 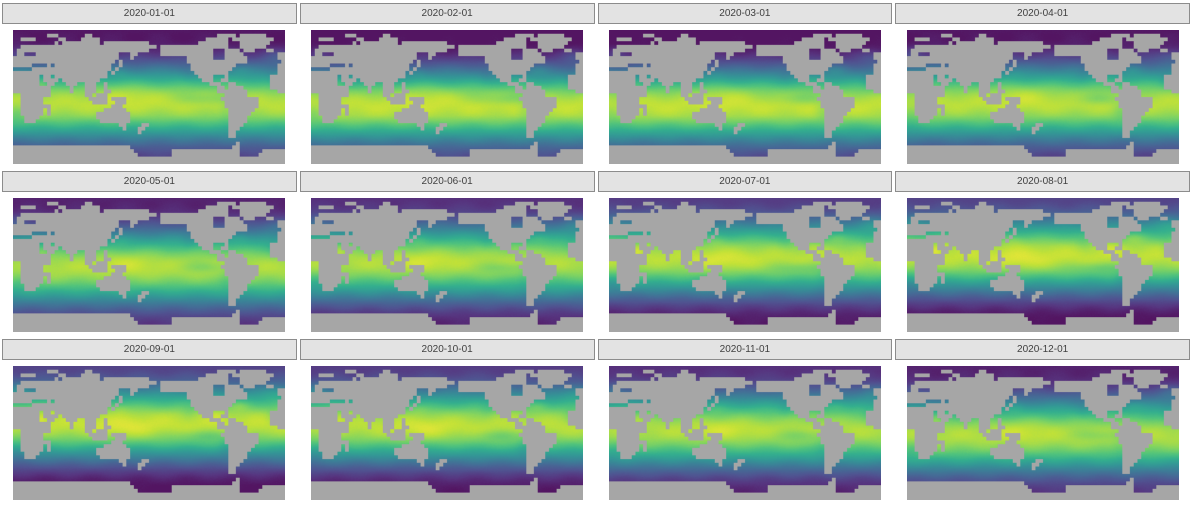 I want to click on facet: 2020-03-01, so click(x=745, y=87).